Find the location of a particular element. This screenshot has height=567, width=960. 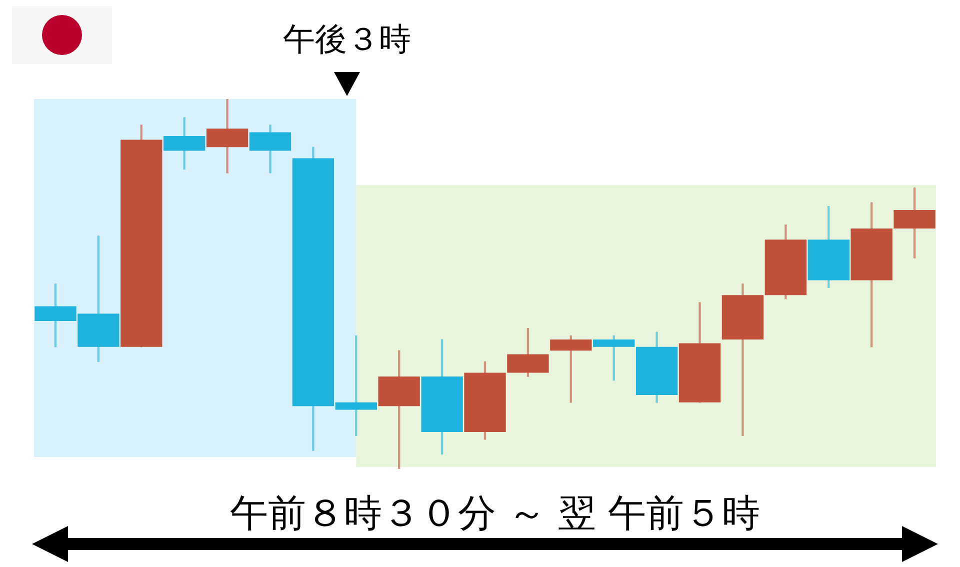

text: 午後３時 is located at coordinates (347, 39).